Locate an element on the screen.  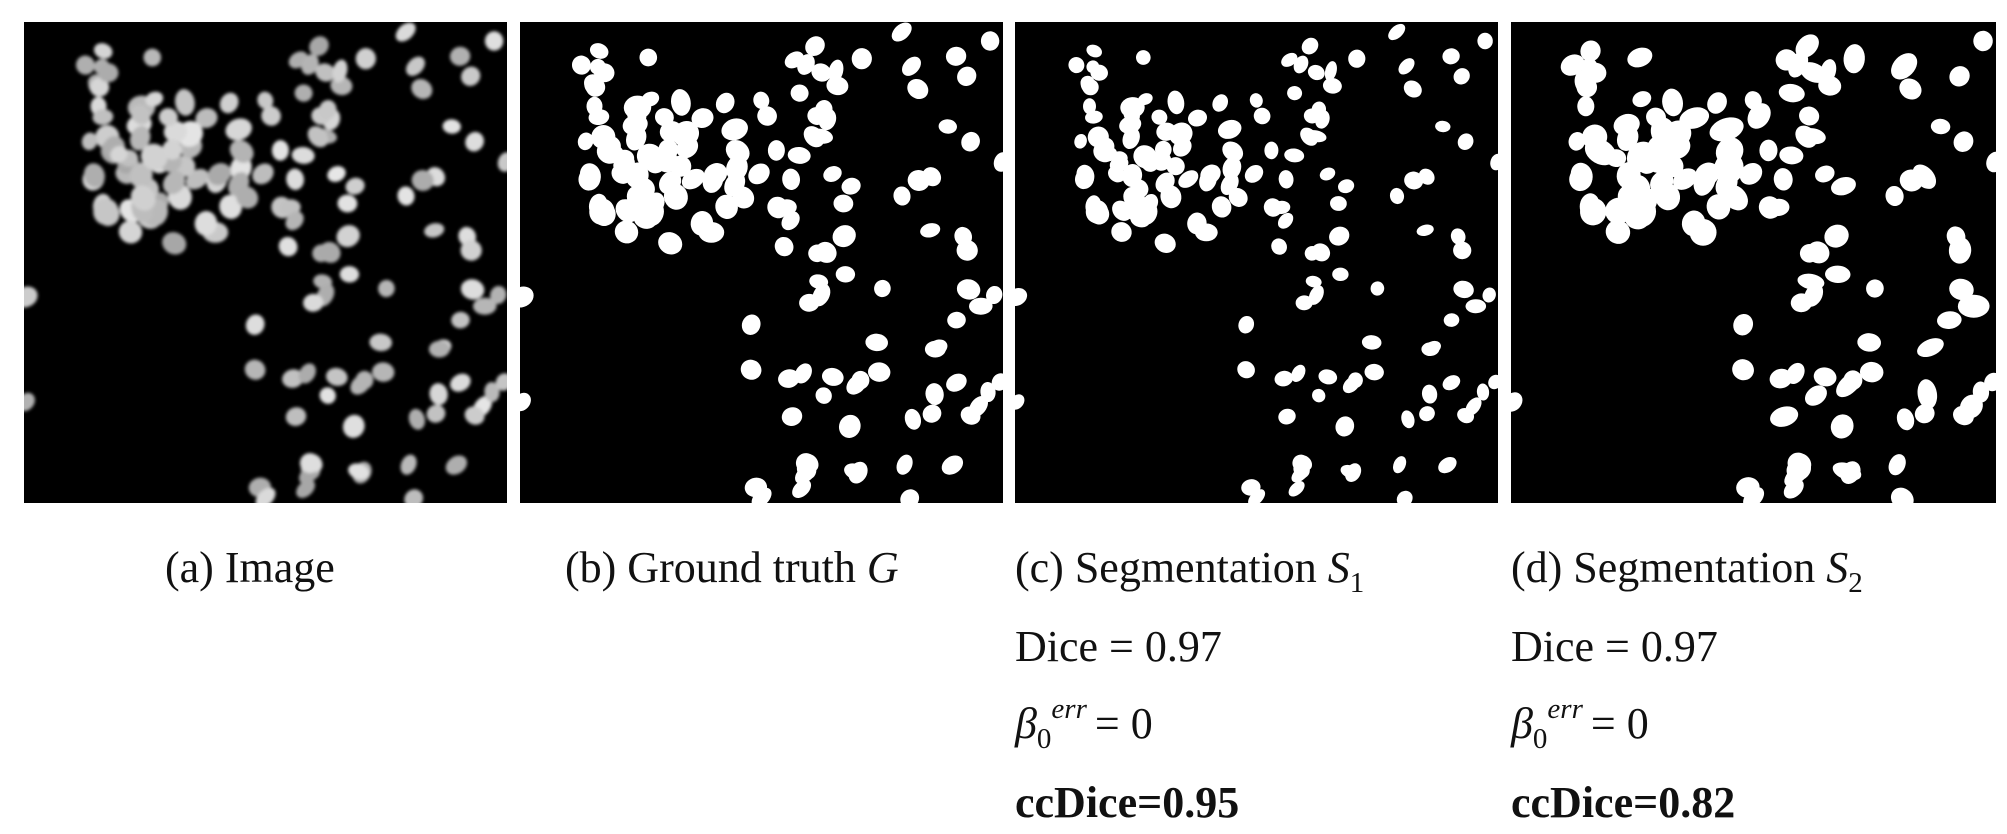
betti-error-d: β0err = 0 is located at coordinates (1687, 724).